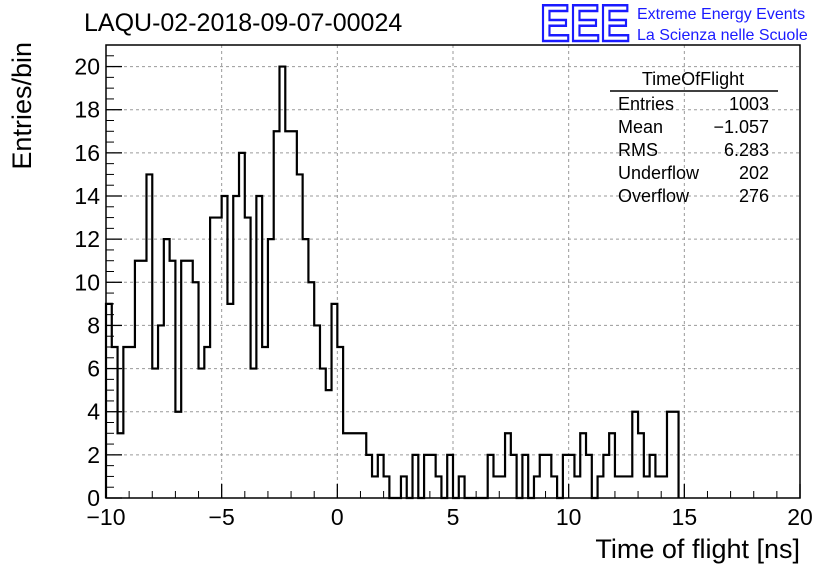  Describe the element at coordinates (654, 196) in the screenshot. I see `stats-label-overflow: Overflow` at that location.